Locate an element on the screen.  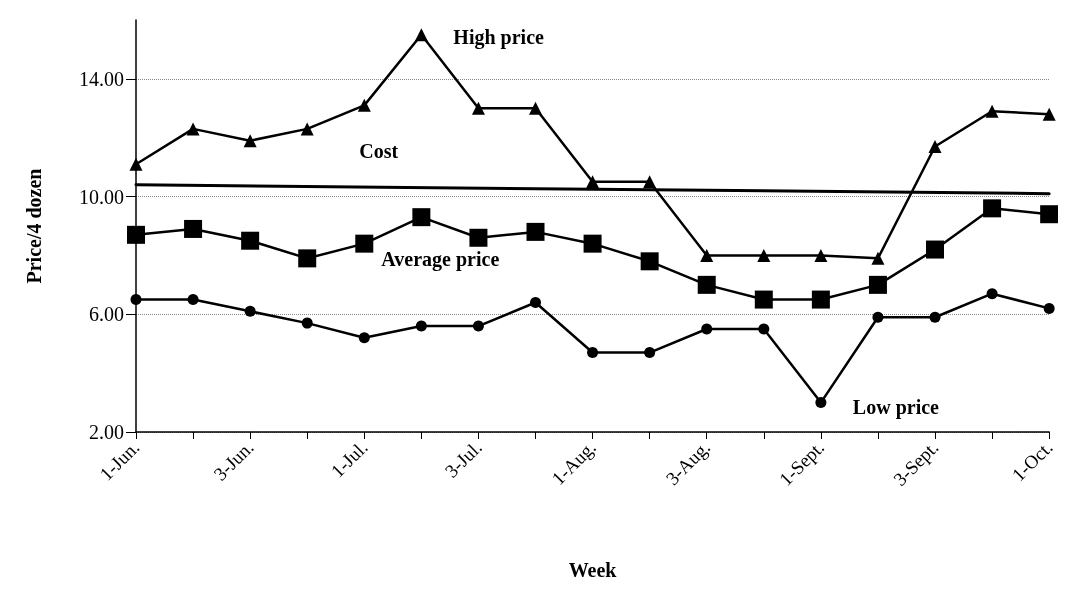
series-label: Cost is located at coordinates (379, 151).